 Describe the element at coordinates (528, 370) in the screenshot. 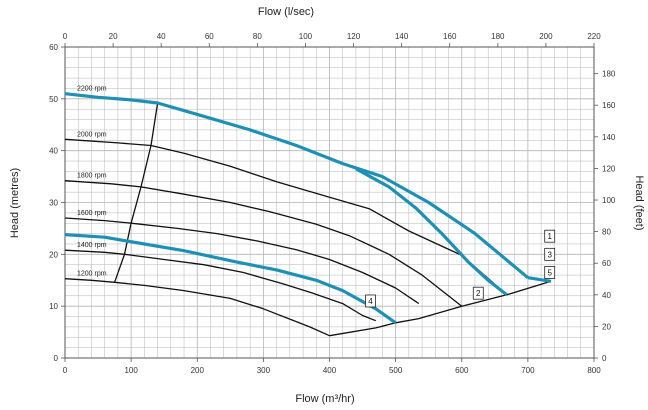

I see `x-primary-tick-label: 700` at that location.